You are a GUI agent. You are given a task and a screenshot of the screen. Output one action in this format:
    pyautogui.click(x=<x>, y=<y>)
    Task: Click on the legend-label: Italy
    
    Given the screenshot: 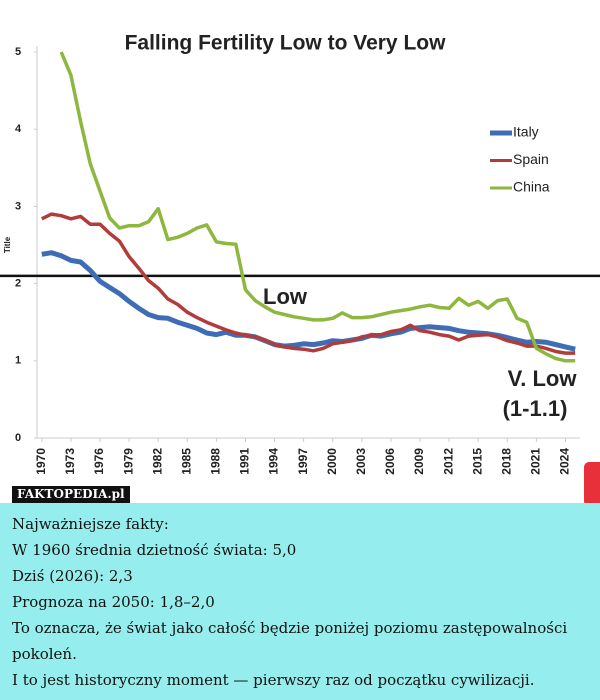 What is the action you would take?
    pyautogui.click(x=526, y=132)
    